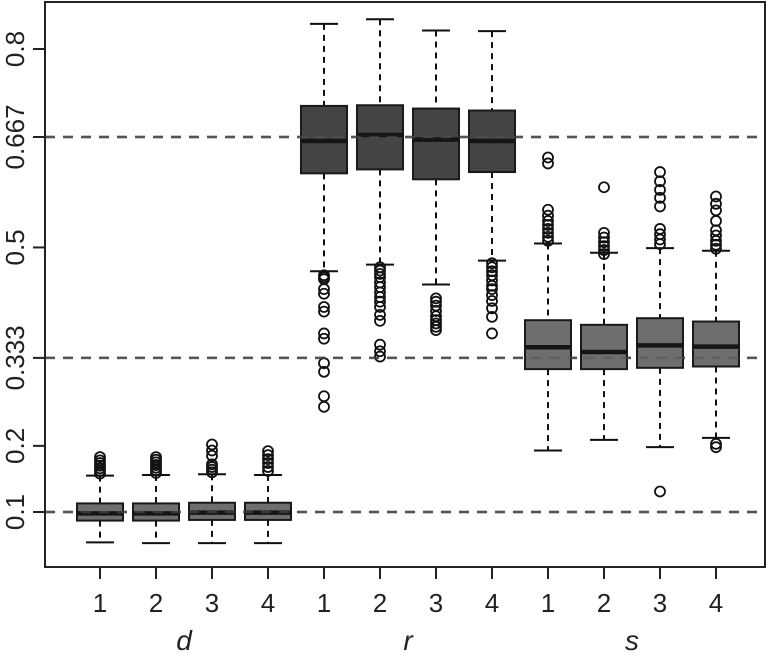 This screenshot has height=655, width=772. What do you see at coordinates (408, 611) in the screenshot?
I see `x-axis: 1 2 3 4 d 1 2 3 4 r 1 2 3 4 s` at bounding box center [408, 611].